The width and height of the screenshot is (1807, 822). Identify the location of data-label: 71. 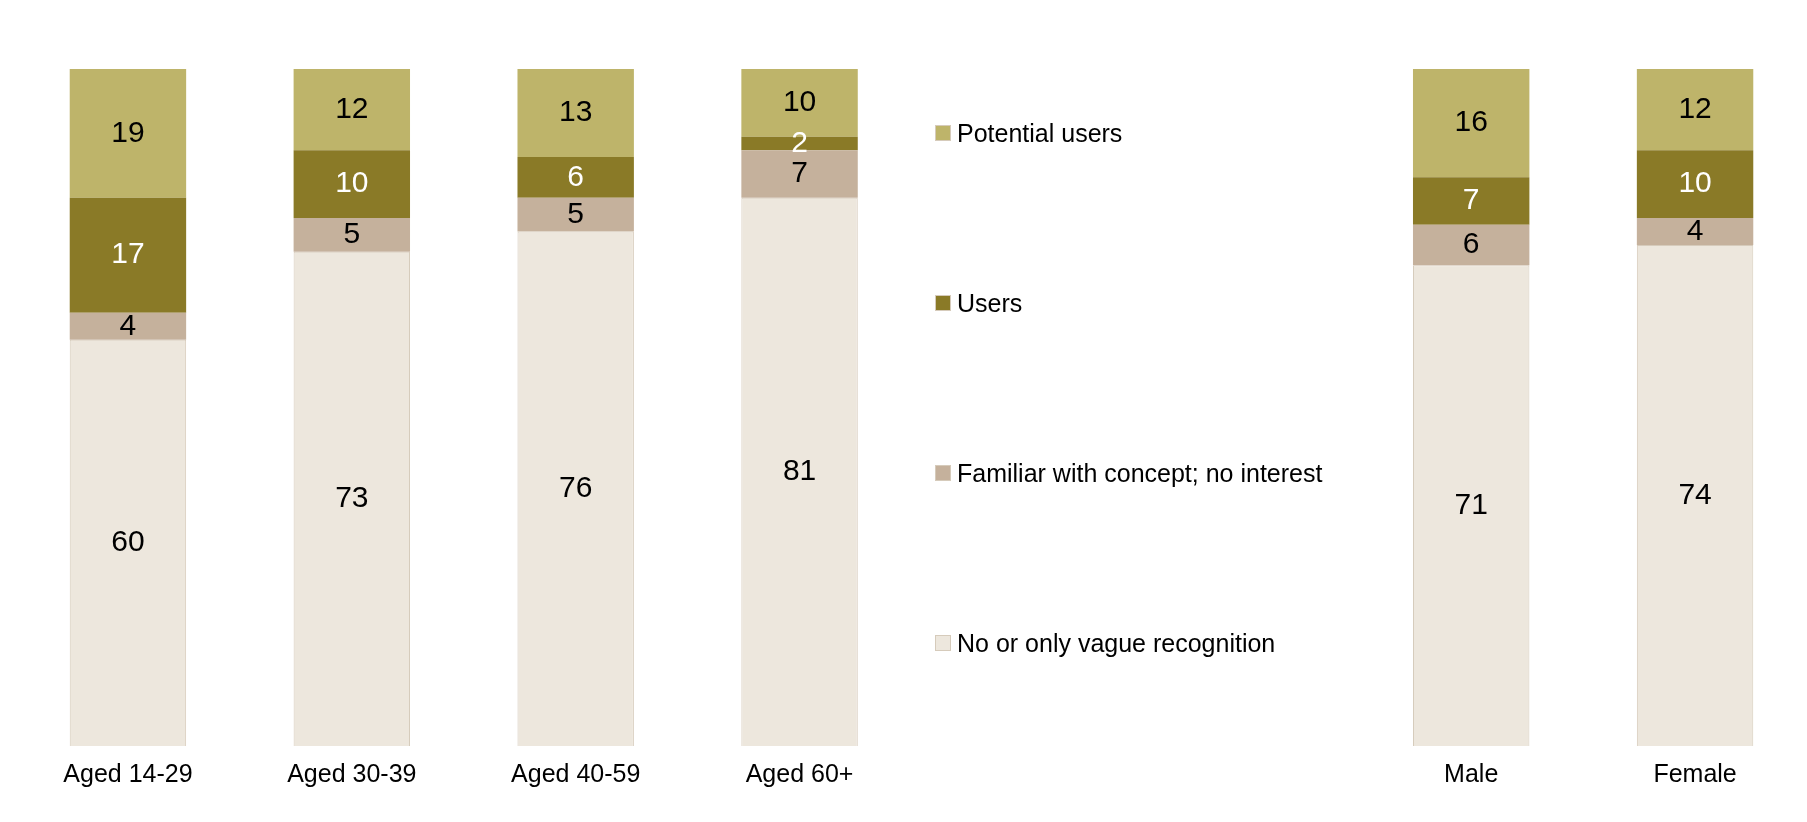
(1471, 503).